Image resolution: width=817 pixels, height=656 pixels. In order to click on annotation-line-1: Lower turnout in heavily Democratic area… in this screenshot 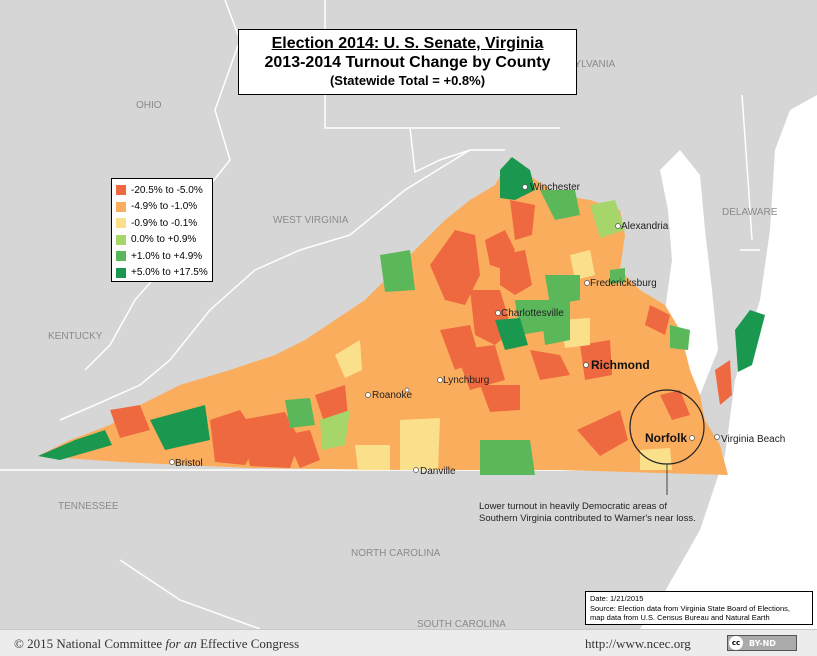, I will do `click(573, 506)`.